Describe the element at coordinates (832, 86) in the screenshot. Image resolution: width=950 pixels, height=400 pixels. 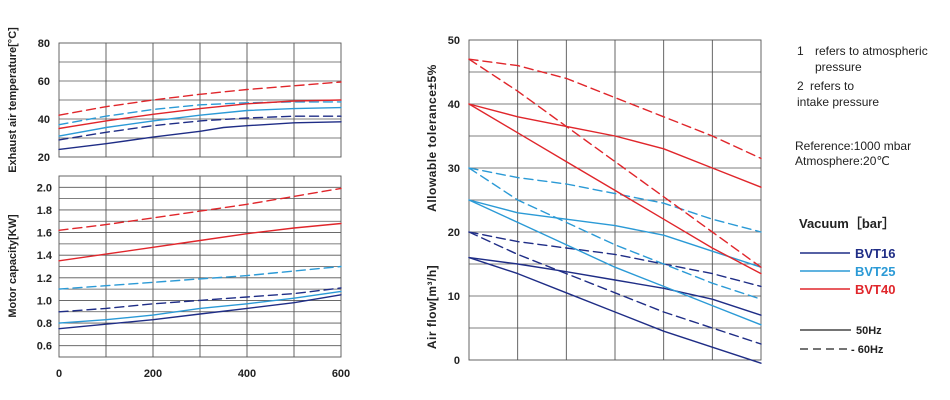
I see `note-2-line-1: refers to` at that location.